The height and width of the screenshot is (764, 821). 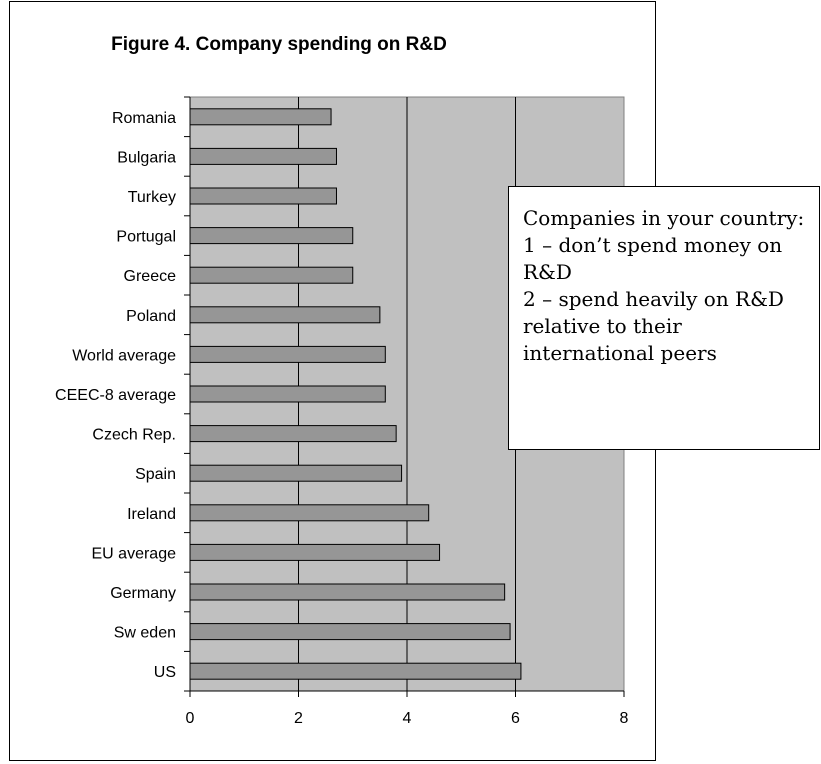 What do you see at coordinates (151, 316) in the screenshot?
I see `category-label: Poland` at bounding box center [151, 316].